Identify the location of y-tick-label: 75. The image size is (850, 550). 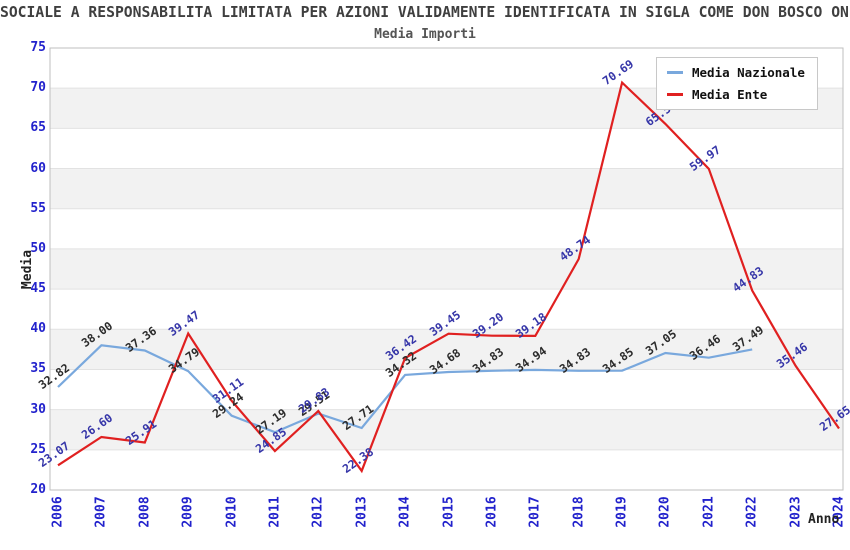
(38, 47).